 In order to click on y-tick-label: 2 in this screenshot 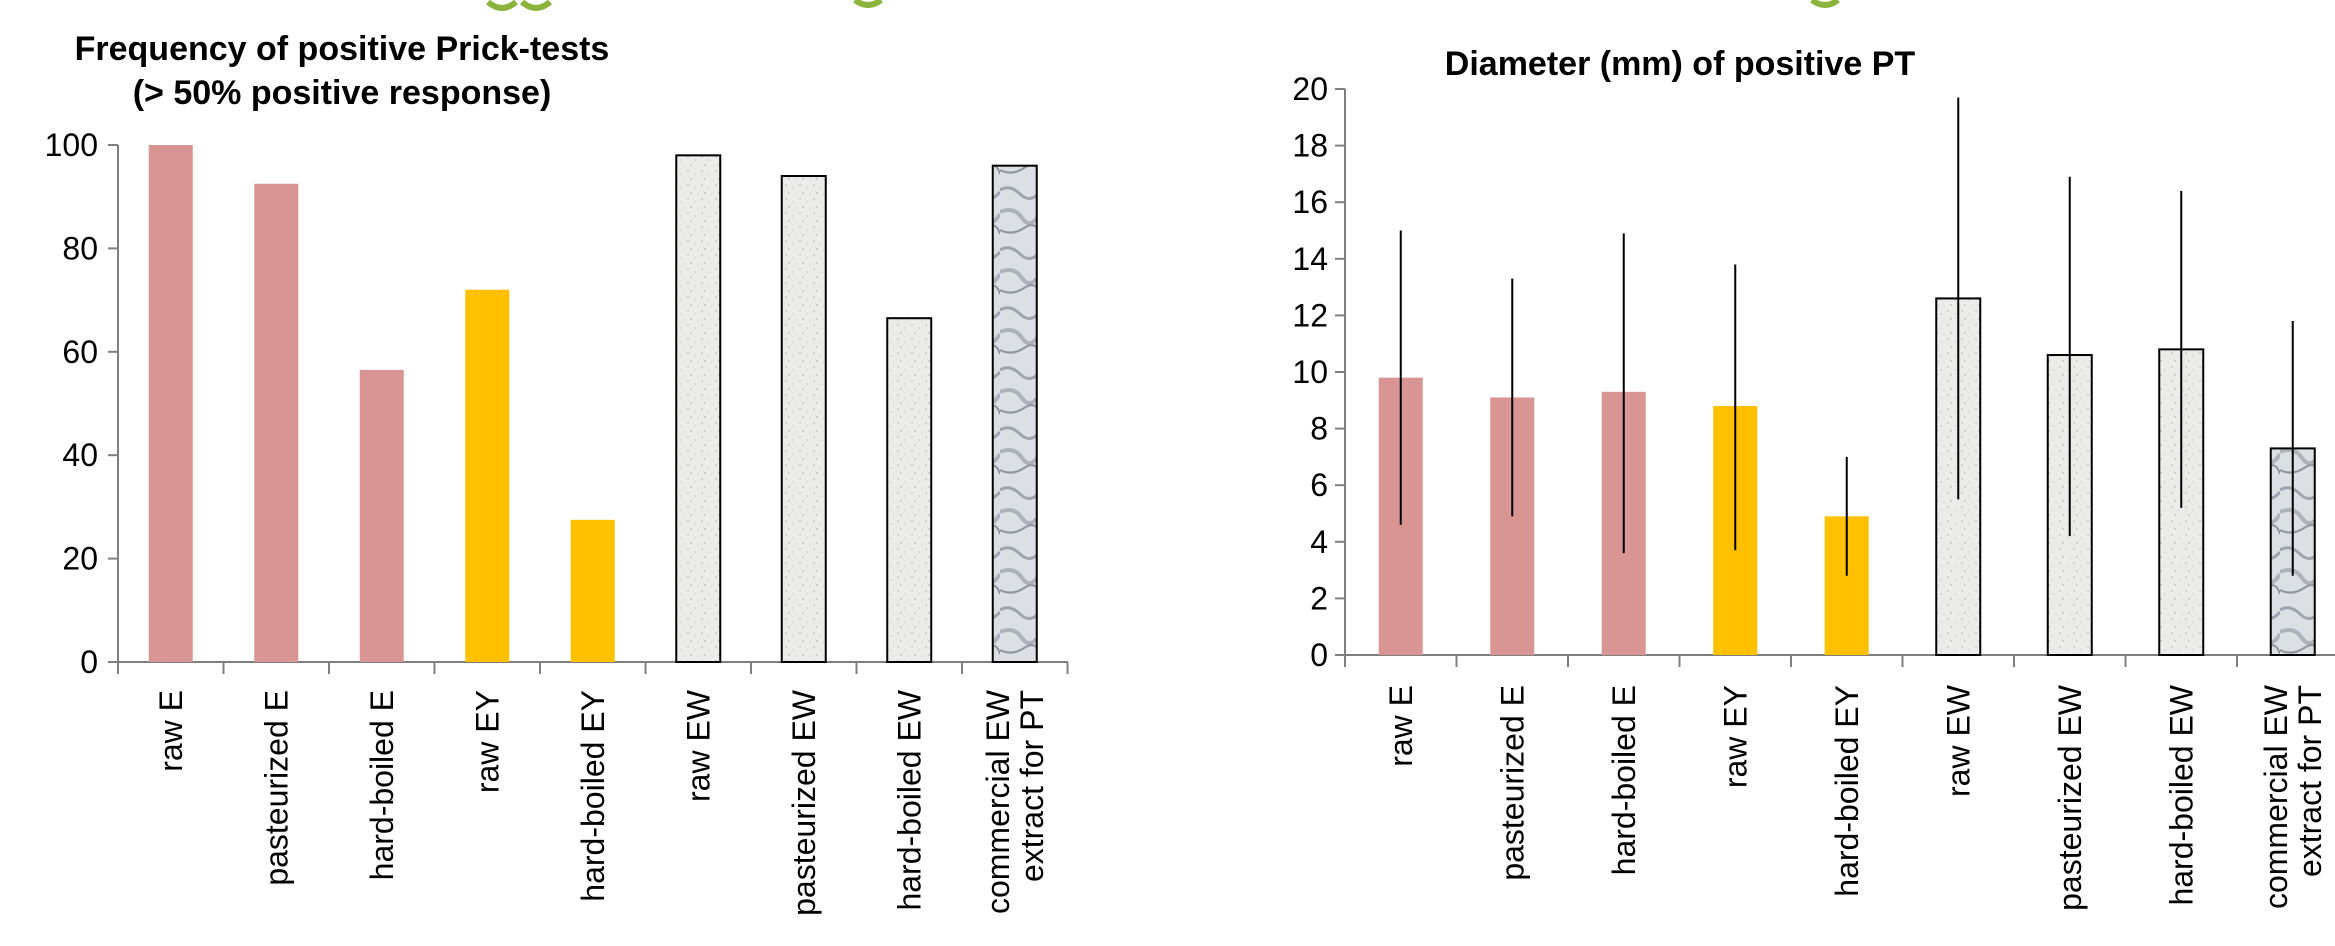, I will do `click(1319, 598)`.